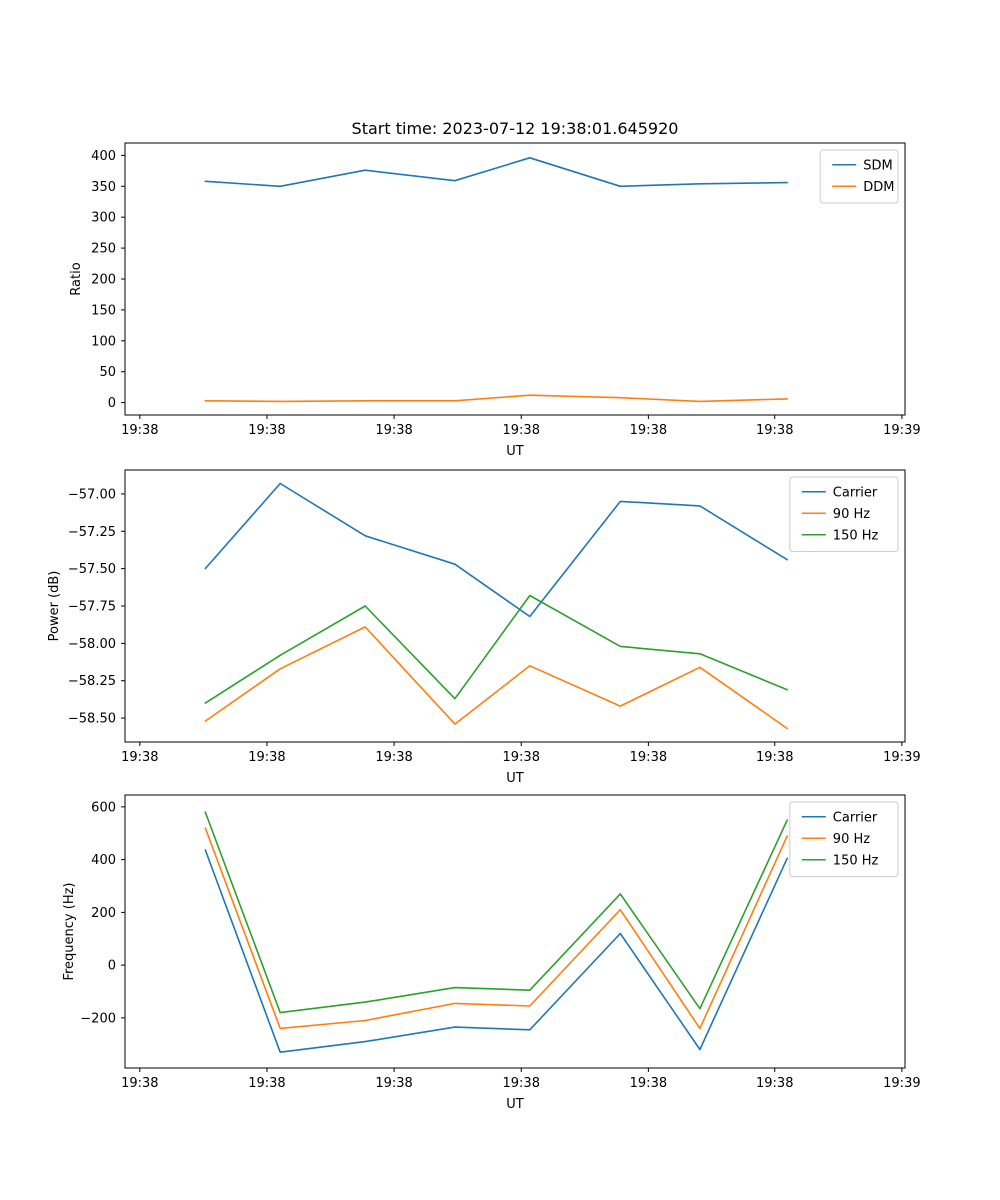  Describe the element at coordinates (103, 341) in the screenshot. I see `y-tick-label: 100` at that location.